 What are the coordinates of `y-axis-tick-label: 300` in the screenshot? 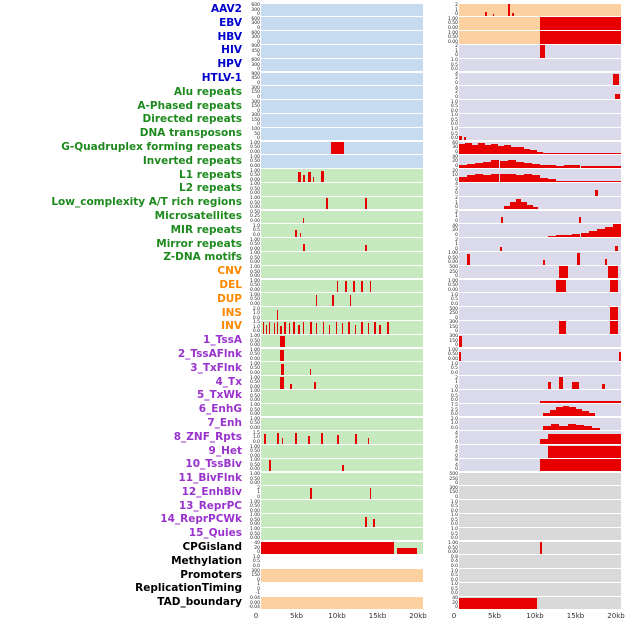 It's located at (453, 488).